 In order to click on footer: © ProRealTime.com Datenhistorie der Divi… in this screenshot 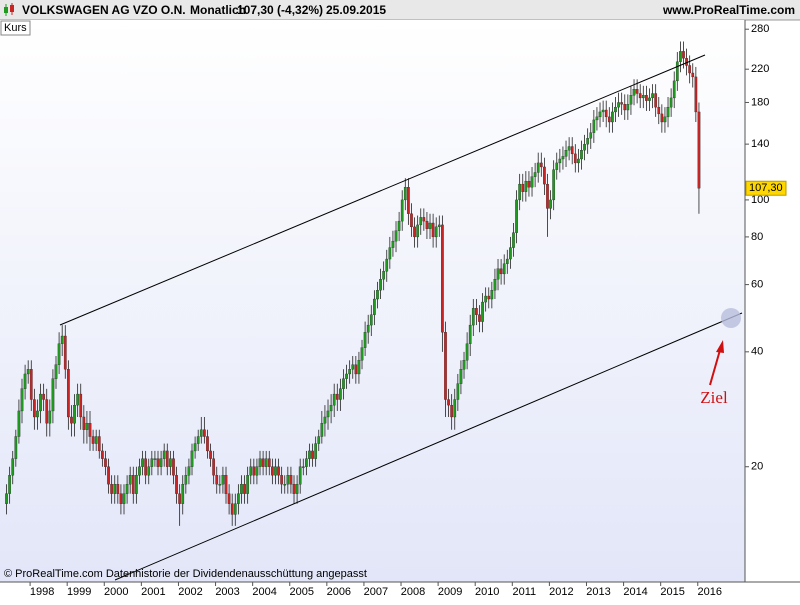, I will do `click(185, 574)`.